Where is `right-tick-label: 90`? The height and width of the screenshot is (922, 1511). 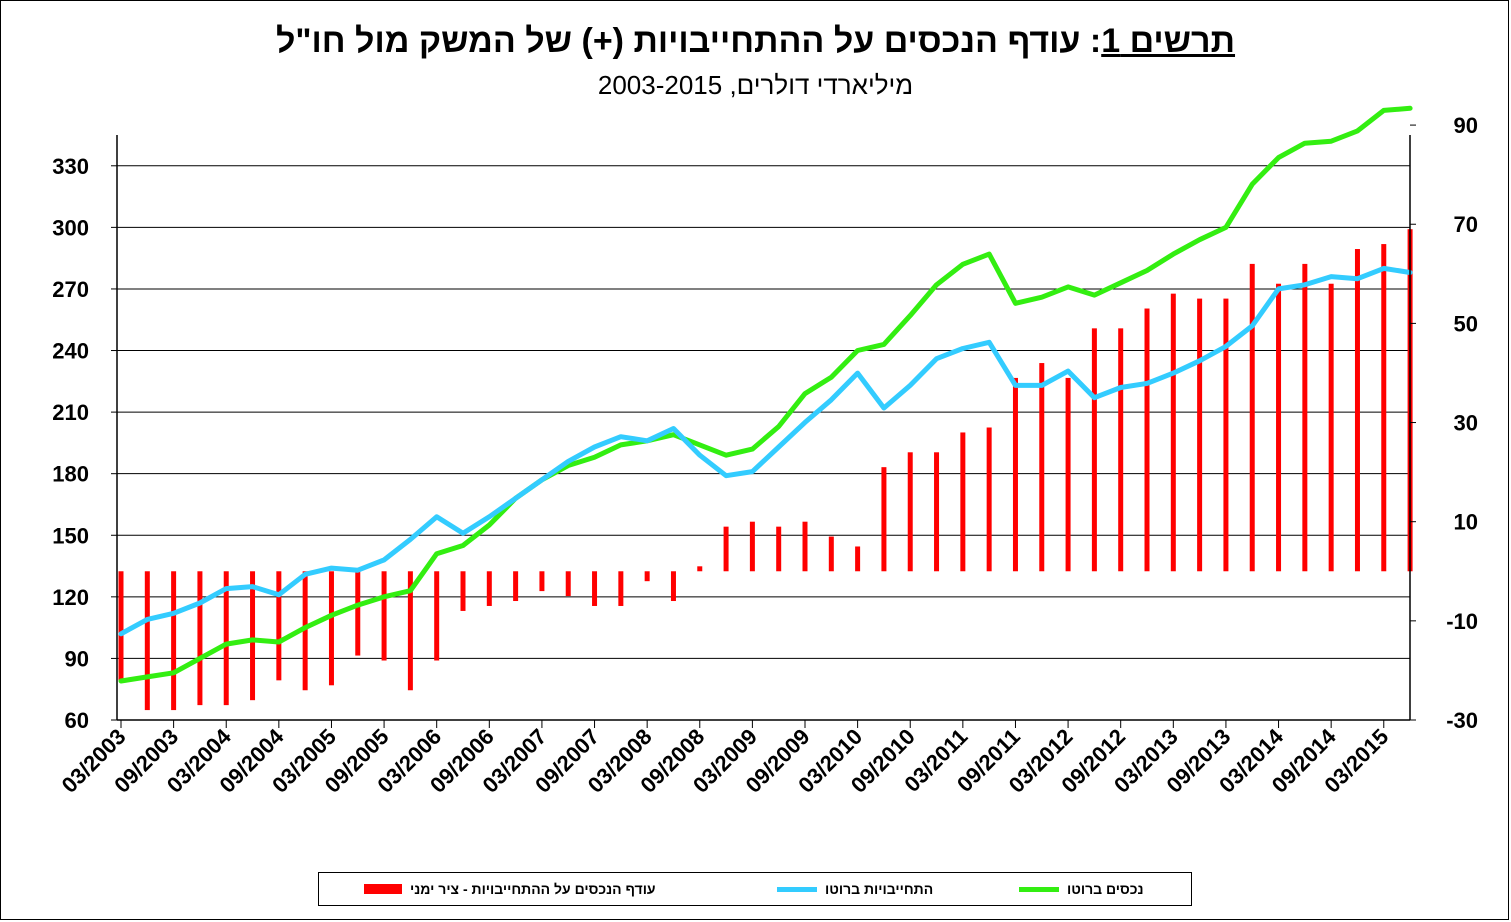
right-tick-label: 90 is located at coordinates (1466, 125).